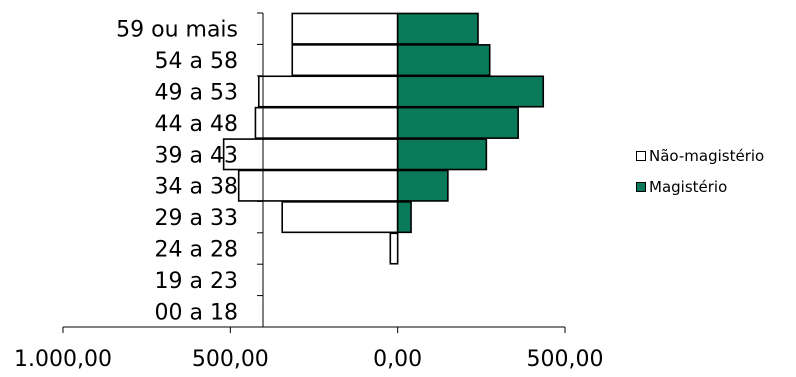 The image size is (796, 377). I want to click on category-label: 59 ou mais, so click(177, 30).